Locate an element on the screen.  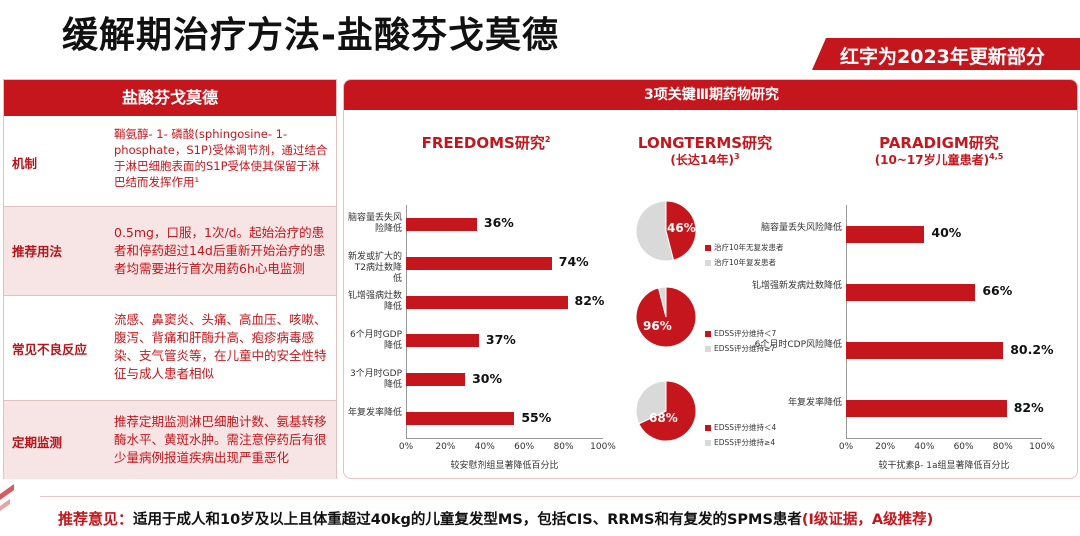
paradigm-title: PARADIGM研究 is located at coordinates (939, 142).